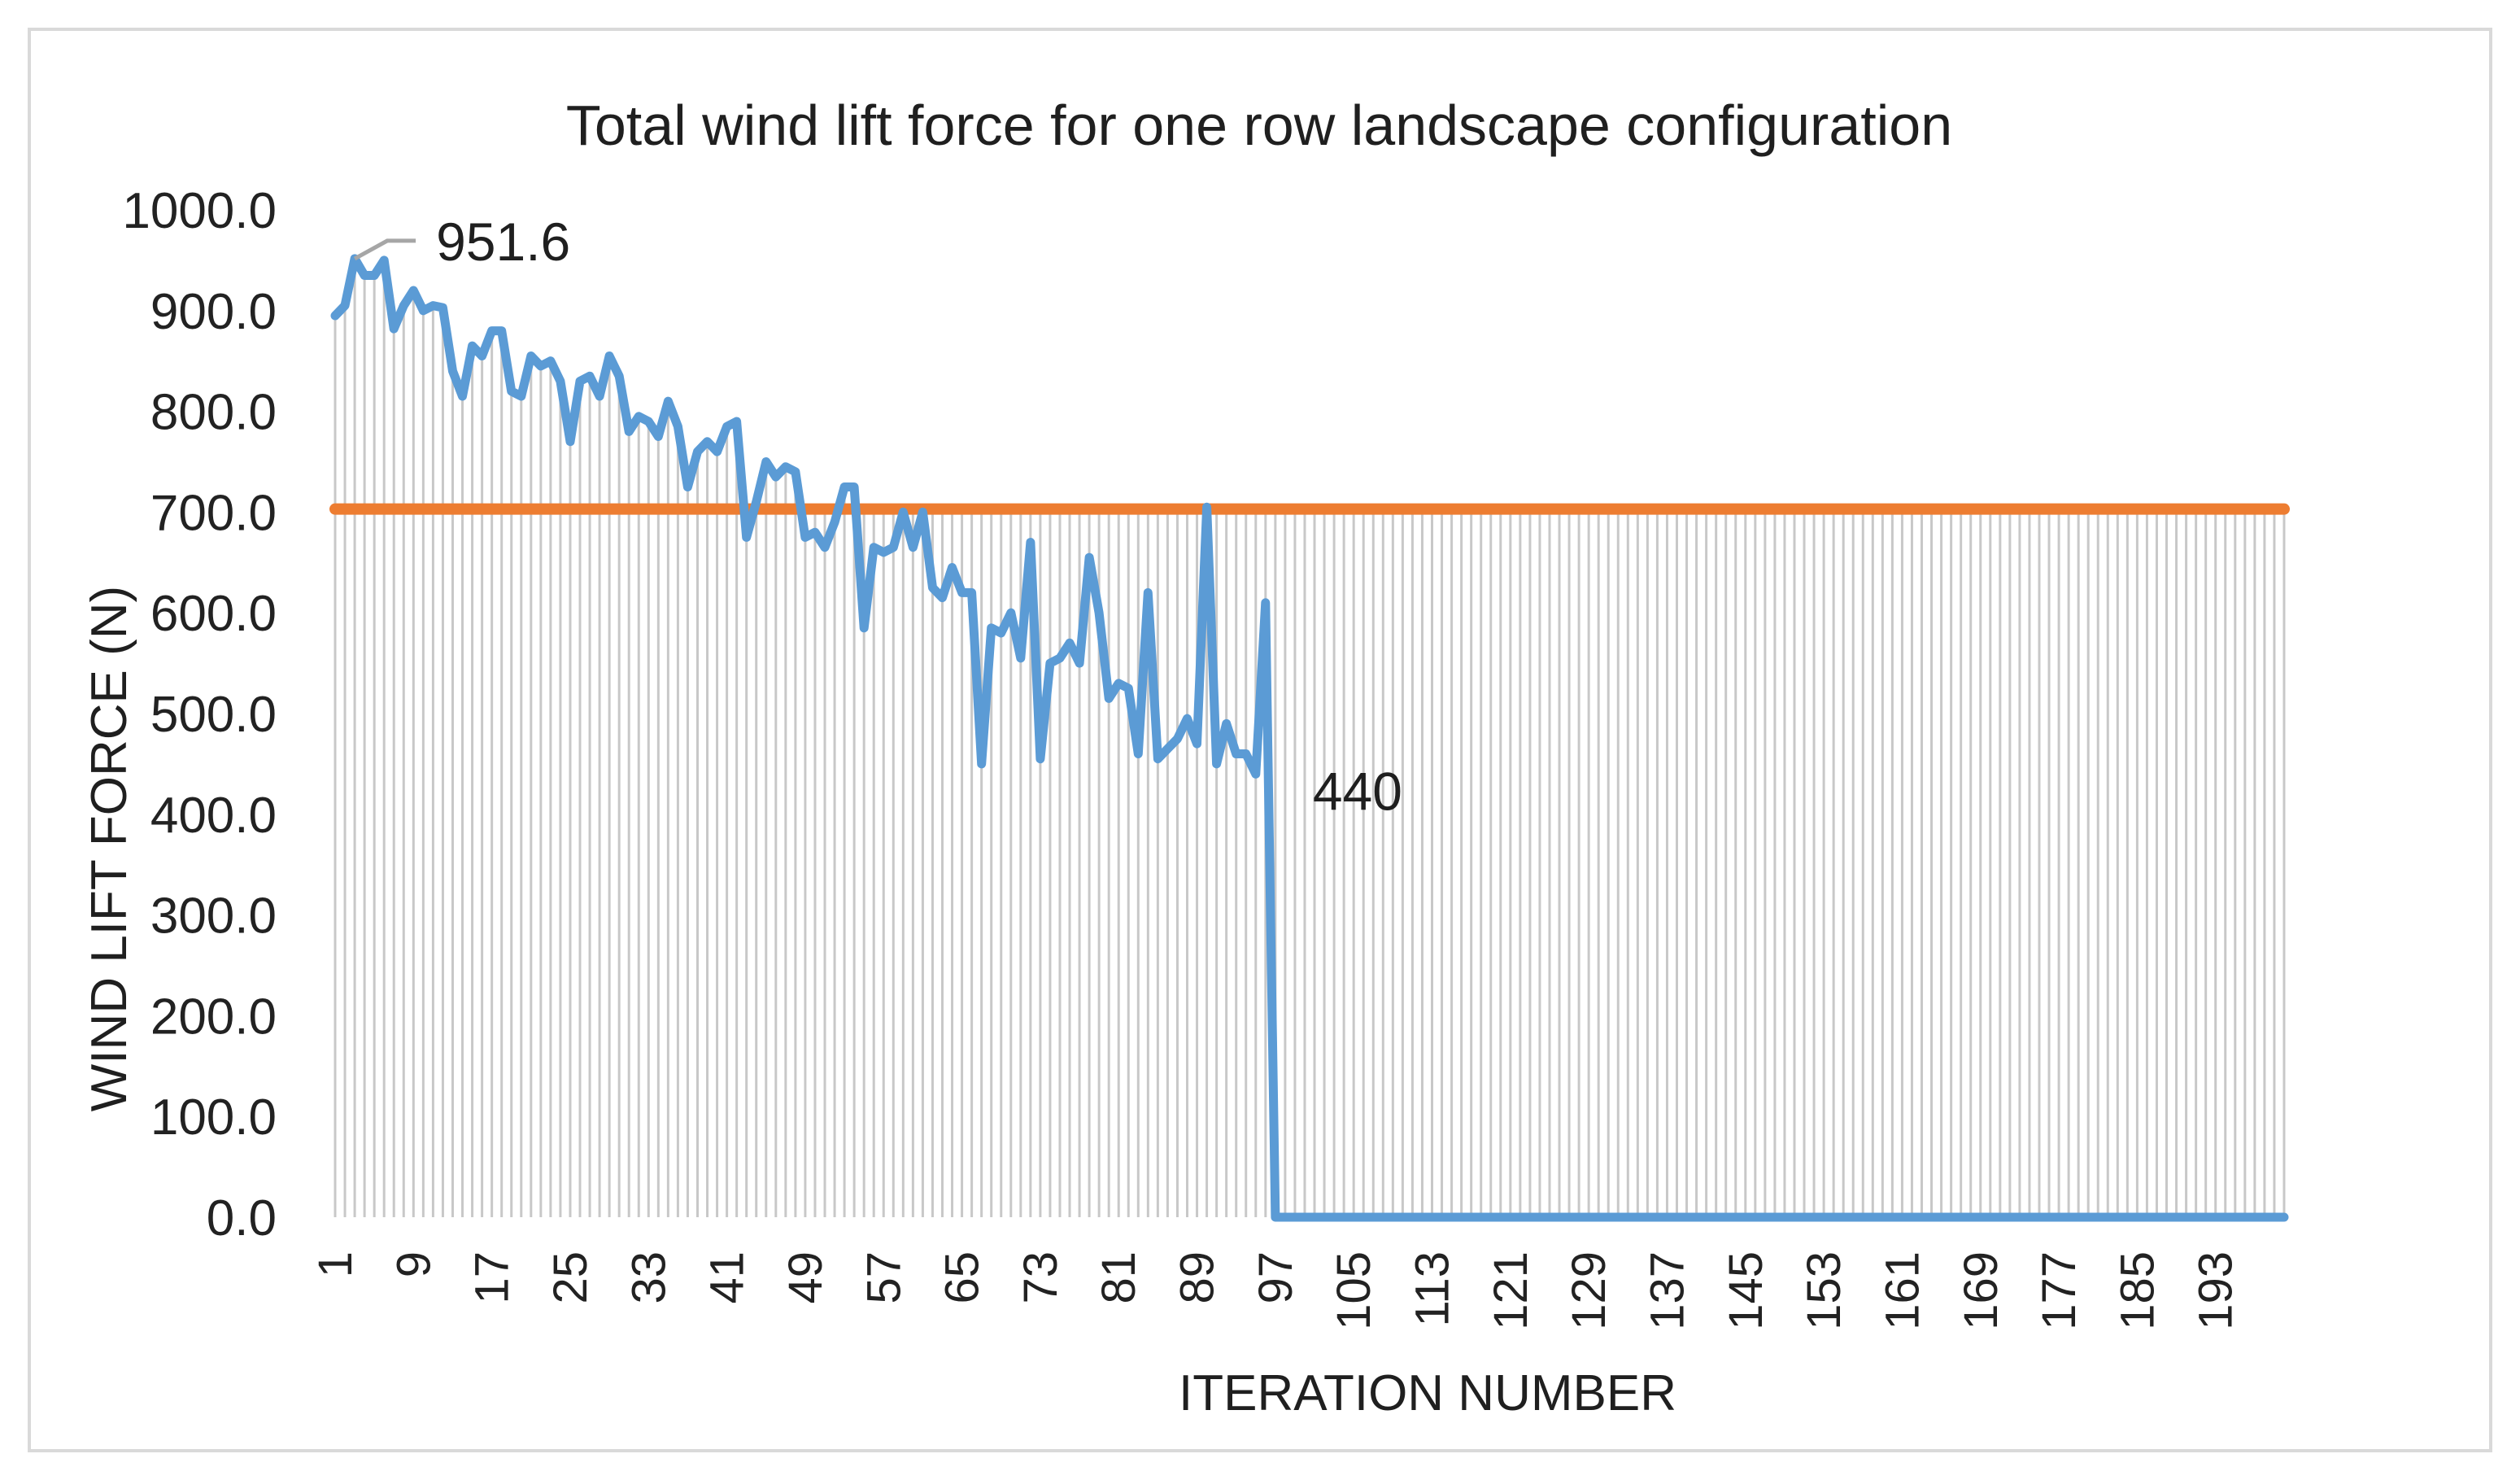  What do you see at coordinates (2059, 1290) in the screenshot?
I see `x-tick-label: 177` at bounding box center [2059, 1290].